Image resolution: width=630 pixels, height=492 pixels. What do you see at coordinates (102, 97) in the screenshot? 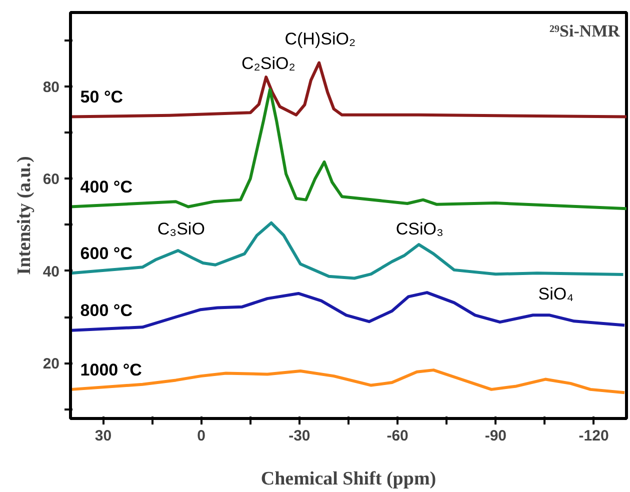
I see `series-label: 50 °C` at bounding box center [102, 97].